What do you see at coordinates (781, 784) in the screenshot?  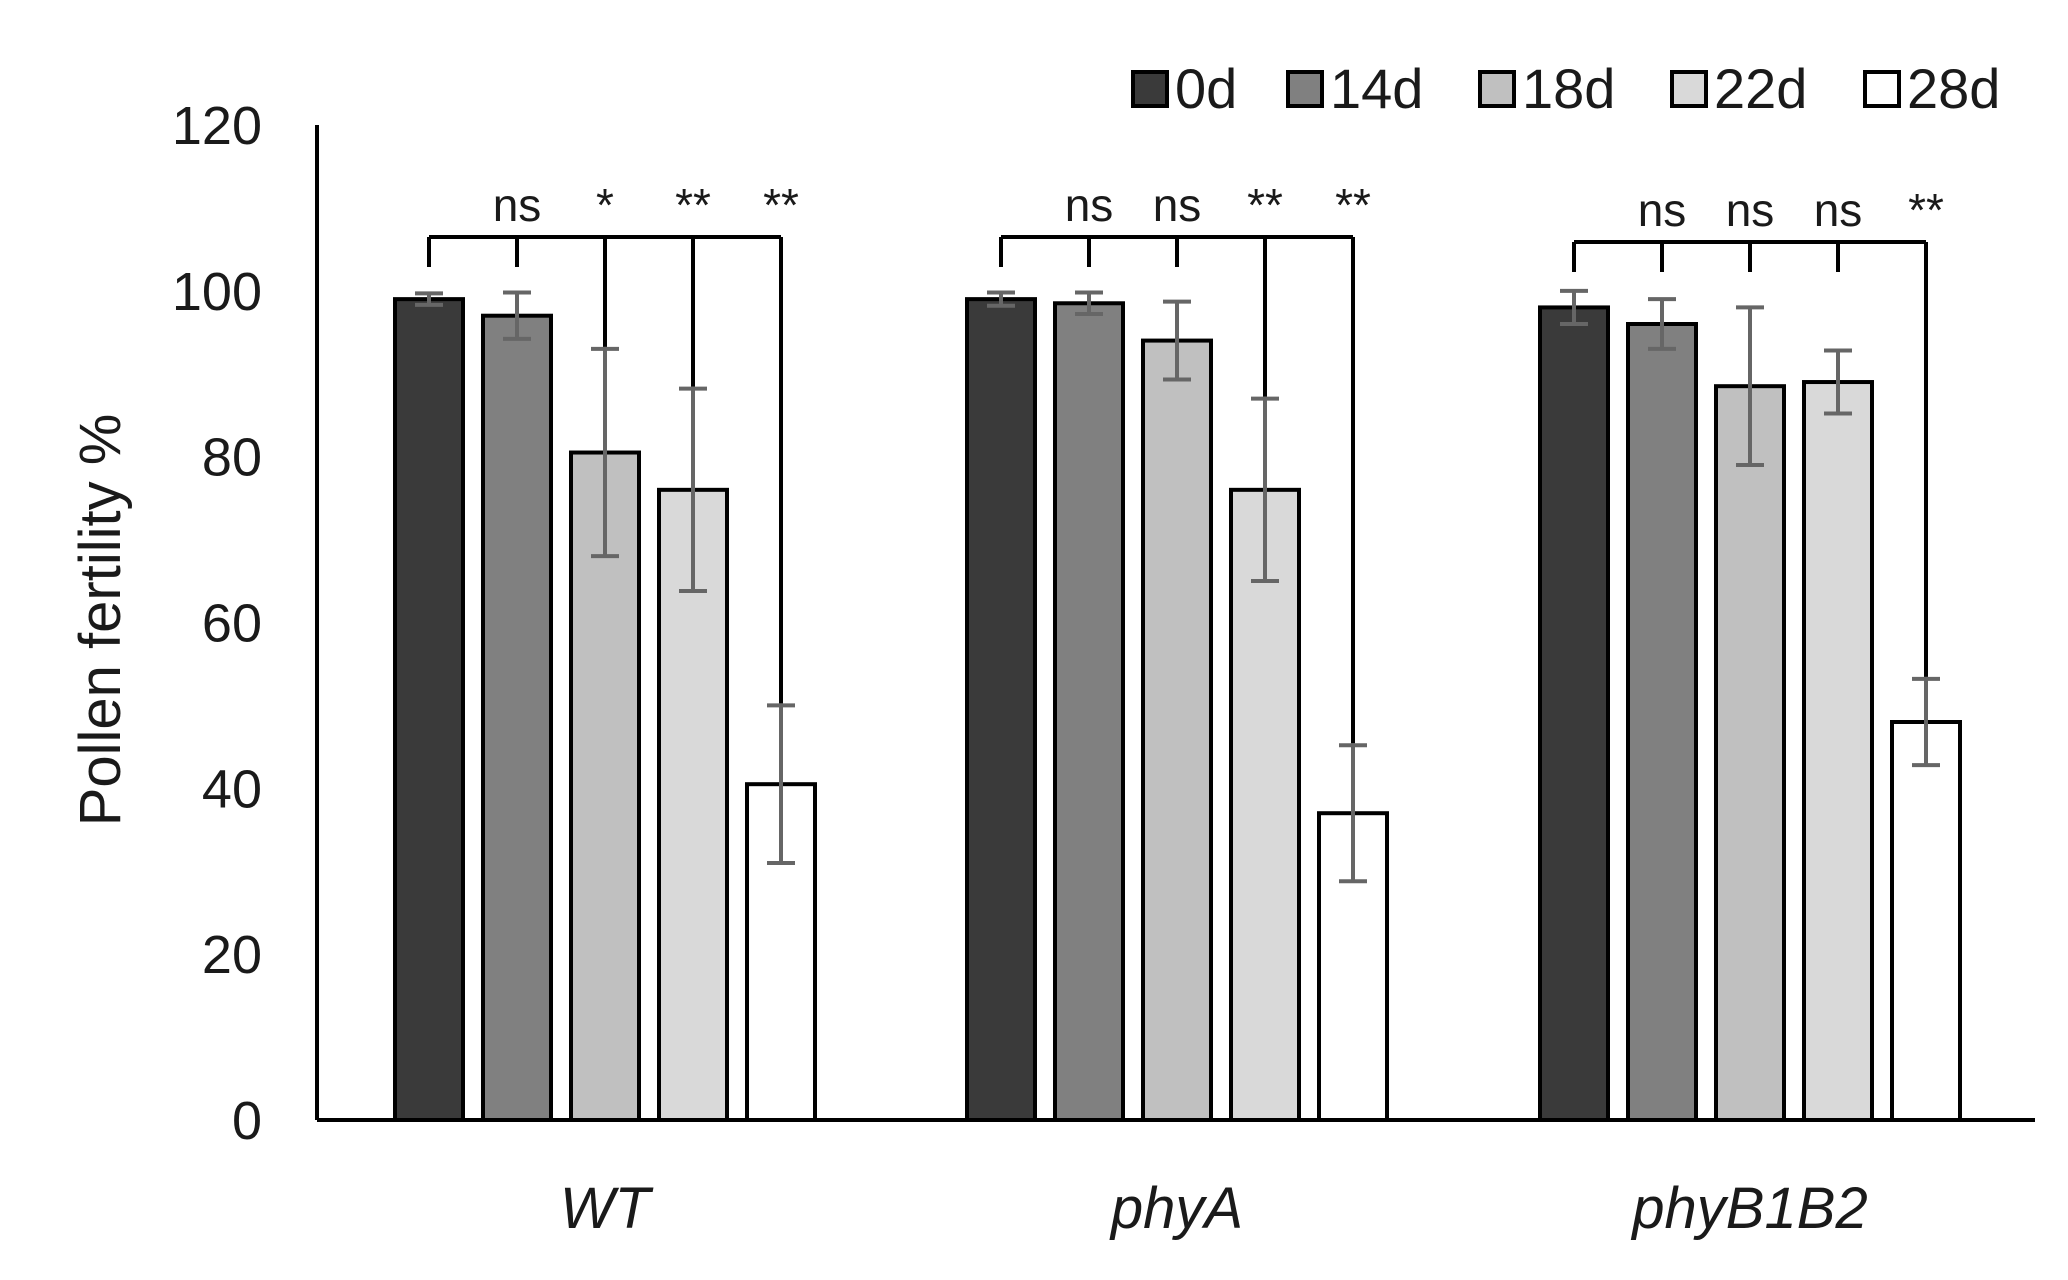 I see `error-bar-WT-28d` at bounding box center [781, 784].